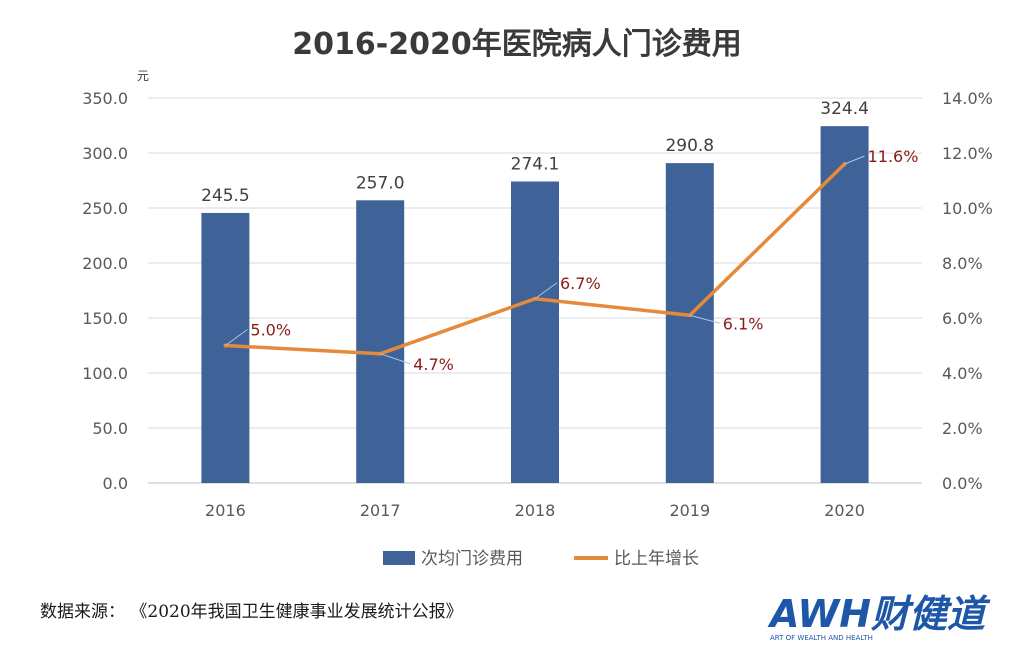 Image resolution: width=1034 pixels, height=648 pixels. What do you see at coordinates (225, 196) in the screenshot?
I see `bar-value-label: 245.5` at bounding box center [225, 196].